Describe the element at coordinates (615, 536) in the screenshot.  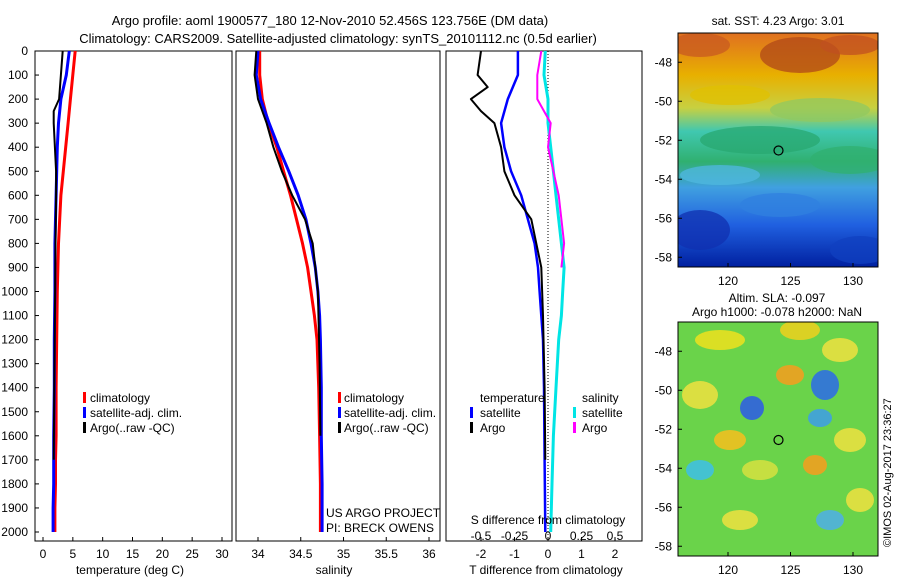
I see `x-tick-label: 0.5` at that location.